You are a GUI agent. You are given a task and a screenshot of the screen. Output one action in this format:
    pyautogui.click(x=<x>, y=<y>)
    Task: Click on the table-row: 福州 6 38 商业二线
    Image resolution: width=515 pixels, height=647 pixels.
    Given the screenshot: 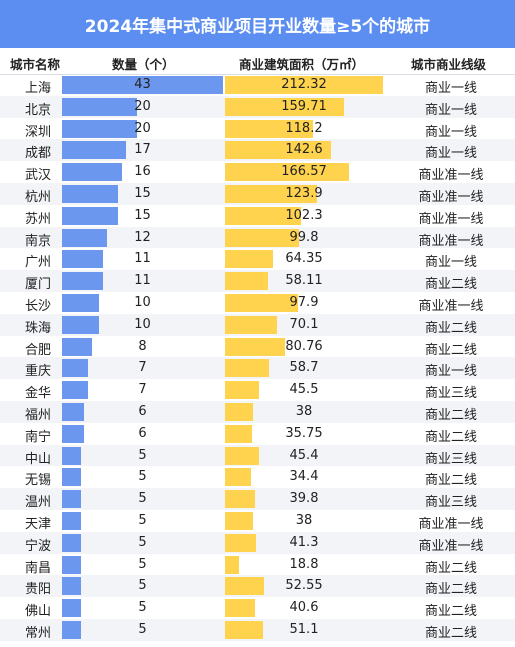 What is the action you would take?
    pyautogui.click(x=257, y=412)
    